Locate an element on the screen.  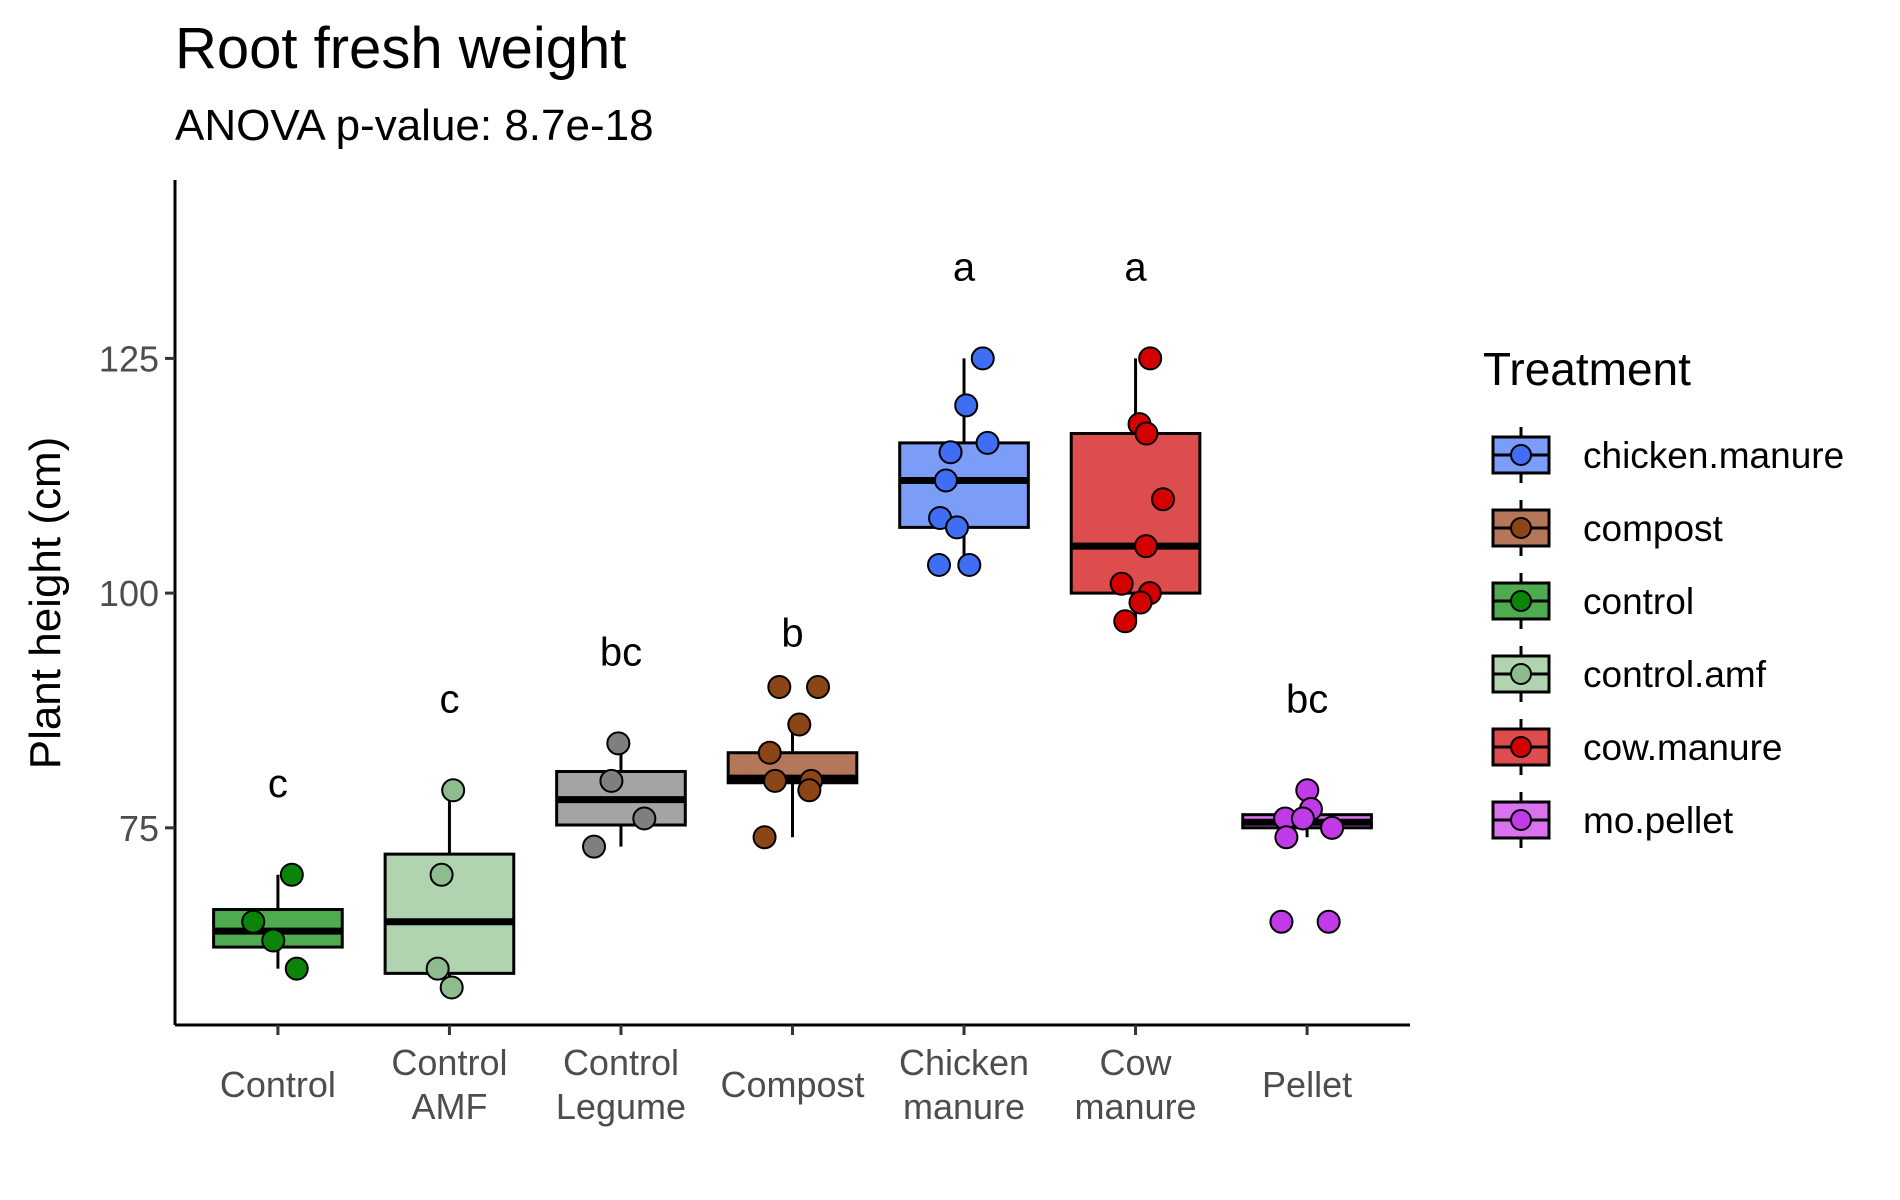
x-tick-label: AMF is located at coordinates (449, 1106).